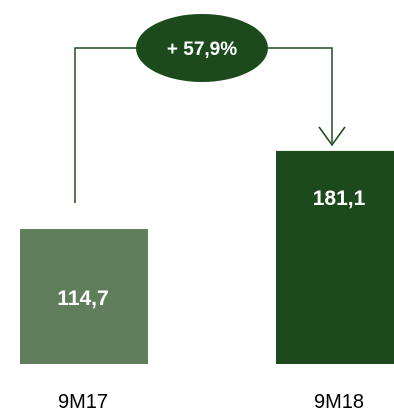  I want to click on change-badge, so click(202, 48).